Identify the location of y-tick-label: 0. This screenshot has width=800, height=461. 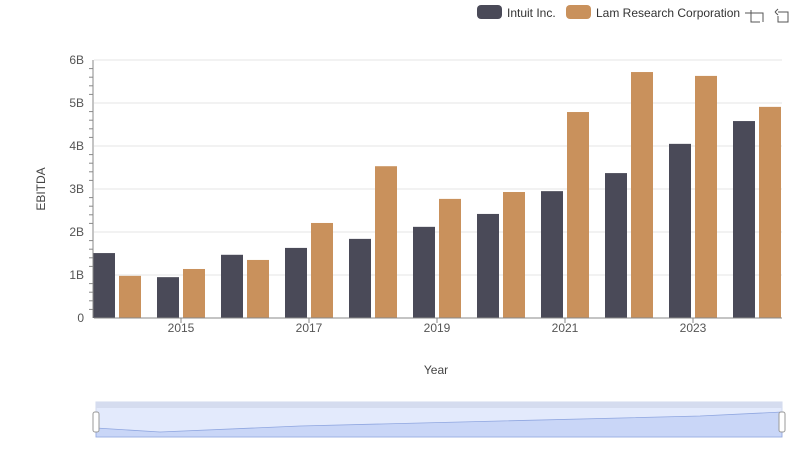
(80, 318).